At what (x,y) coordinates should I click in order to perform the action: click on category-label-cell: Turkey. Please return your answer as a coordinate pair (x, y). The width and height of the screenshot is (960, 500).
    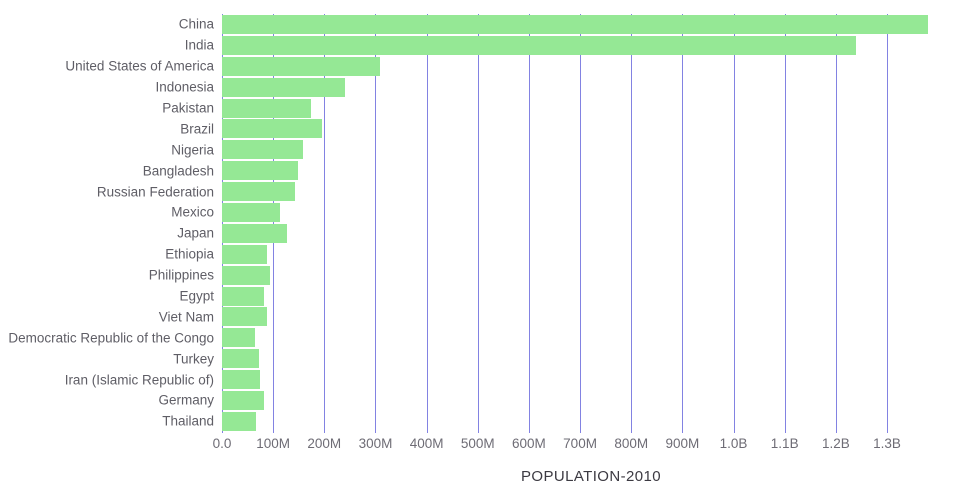
    Looking at the image, I should click on (111, 358).